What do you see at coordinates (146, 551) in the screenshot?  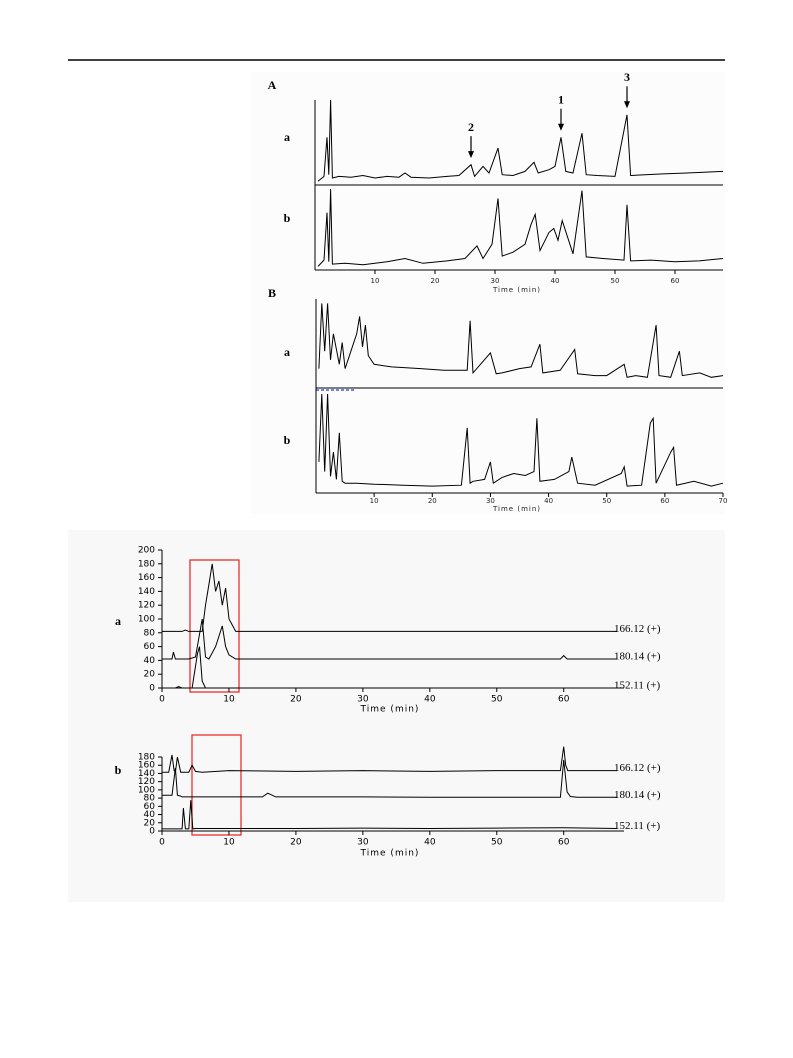 I see `y-tick-label: 200` at bounding box center [146, 551].